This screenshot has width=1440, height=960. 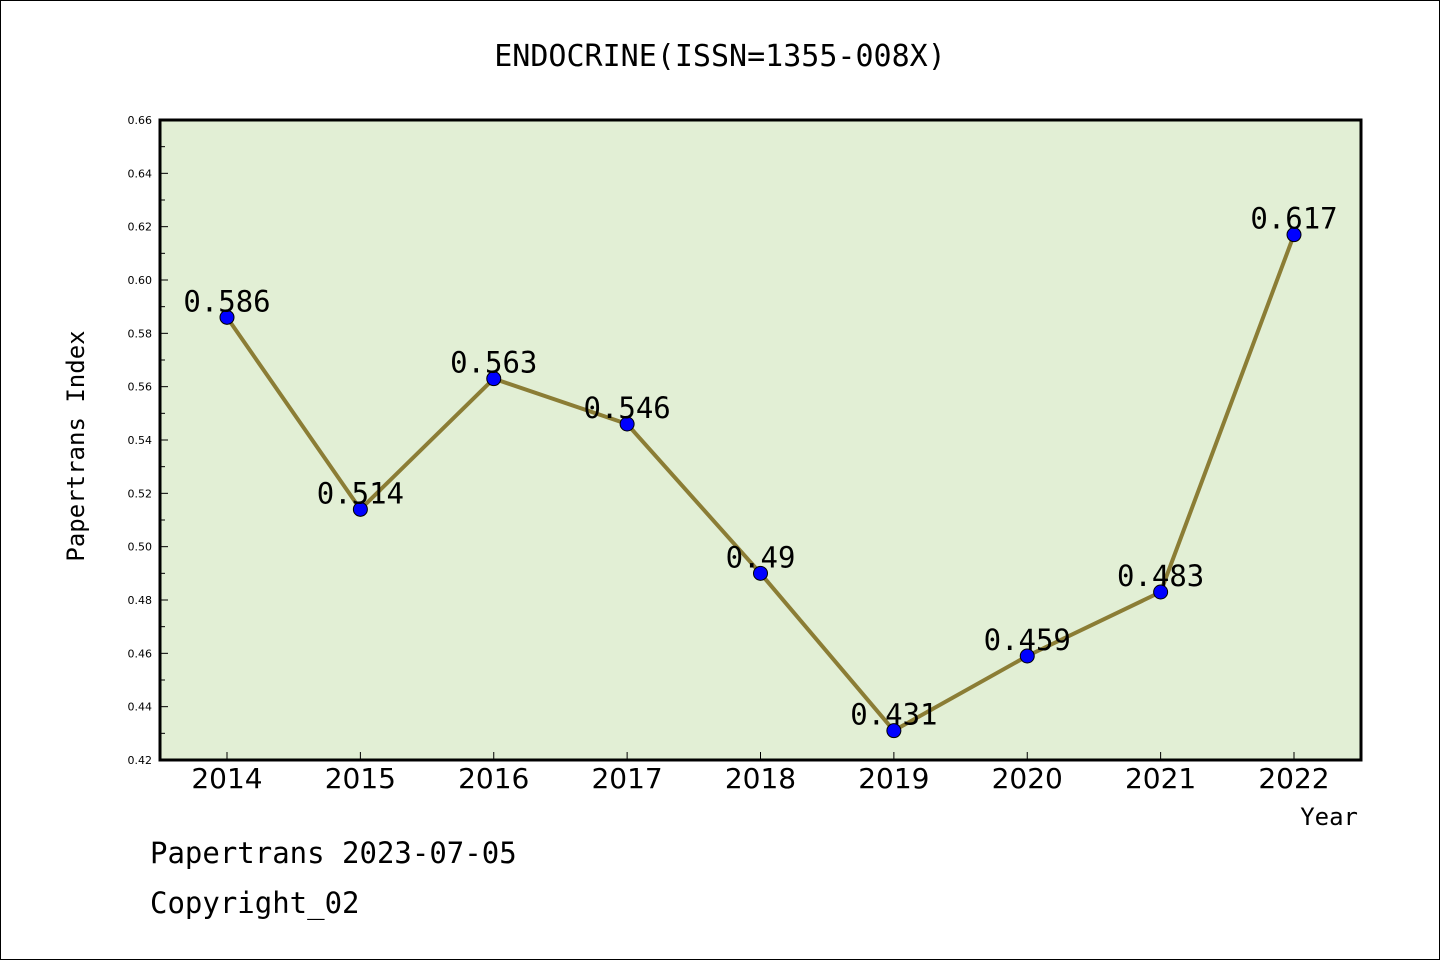 I want to click on data-label: 0.617, so click(x=1293, y=219).